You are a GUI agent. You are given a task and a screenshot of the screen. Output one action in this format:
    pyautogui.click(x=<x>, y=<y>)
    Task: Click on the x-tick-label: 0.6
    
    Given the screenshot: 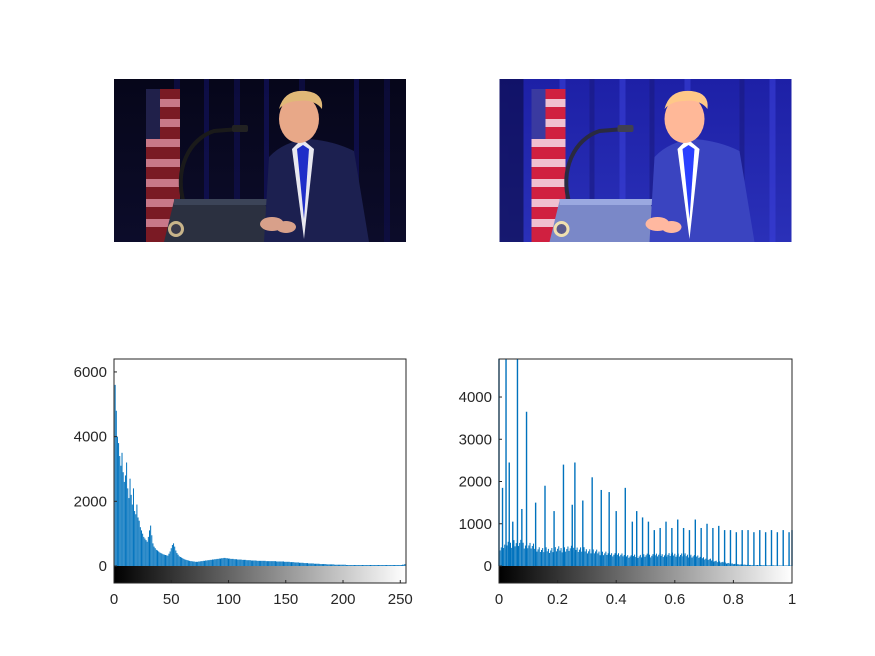 What is the action you would take?
    pyautogui.click(x=674, y=599)
    